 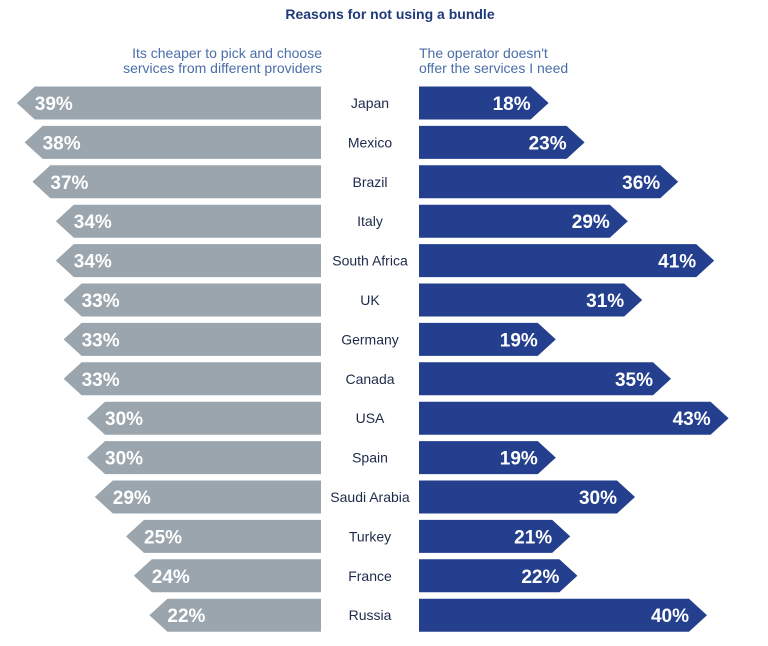 What do you see at coordinates (369, 182) in the screenshot?
I see `category-label-brazil: Brazil` at bounding box center [369, 182].